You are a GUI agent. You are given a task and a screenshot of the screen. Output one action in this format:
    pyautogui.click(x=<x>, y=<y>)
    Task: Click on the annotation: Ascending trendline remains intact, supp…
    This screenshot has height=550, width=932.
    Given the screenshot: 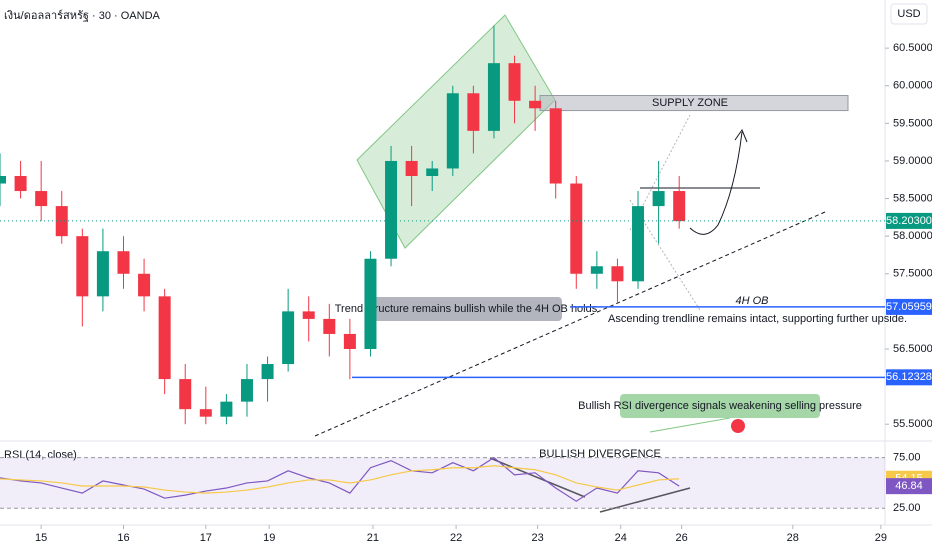 What is the action you would take?
    pyautogui.click(x=757, y=319)
    